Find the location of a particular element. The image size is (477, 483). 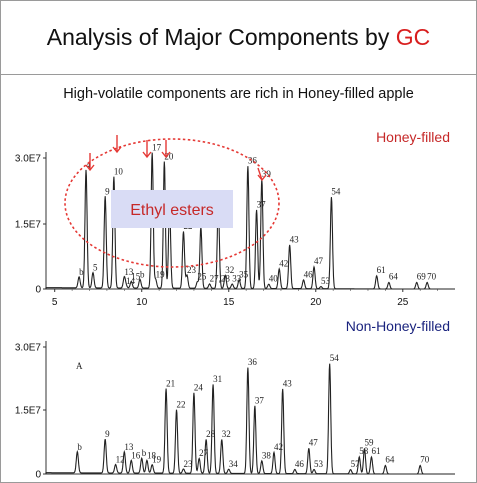

title-main: Analysis of Major Components by is located at coordinates (221, 37).